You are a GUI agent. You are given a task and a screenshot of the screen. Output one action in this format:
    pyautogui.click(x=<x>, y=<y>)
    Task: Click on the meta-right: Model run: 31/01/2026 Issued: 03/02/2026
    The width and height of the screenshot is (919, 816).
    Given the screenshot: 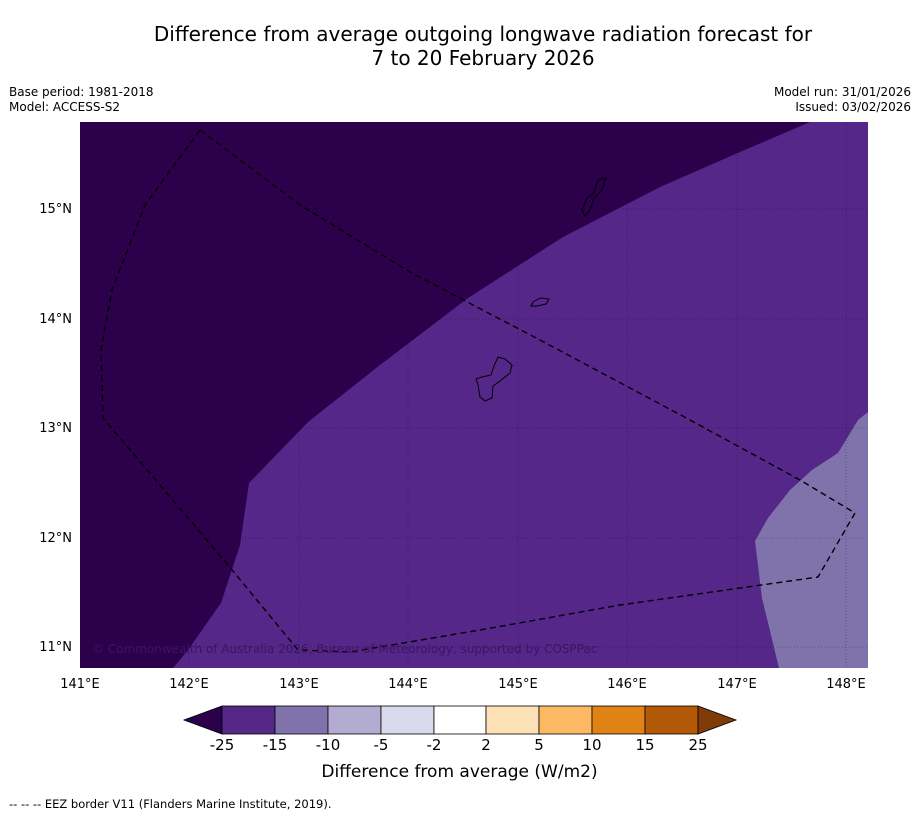 What is the action you would take?
    pyautogui.click(x=842, y=100)
    